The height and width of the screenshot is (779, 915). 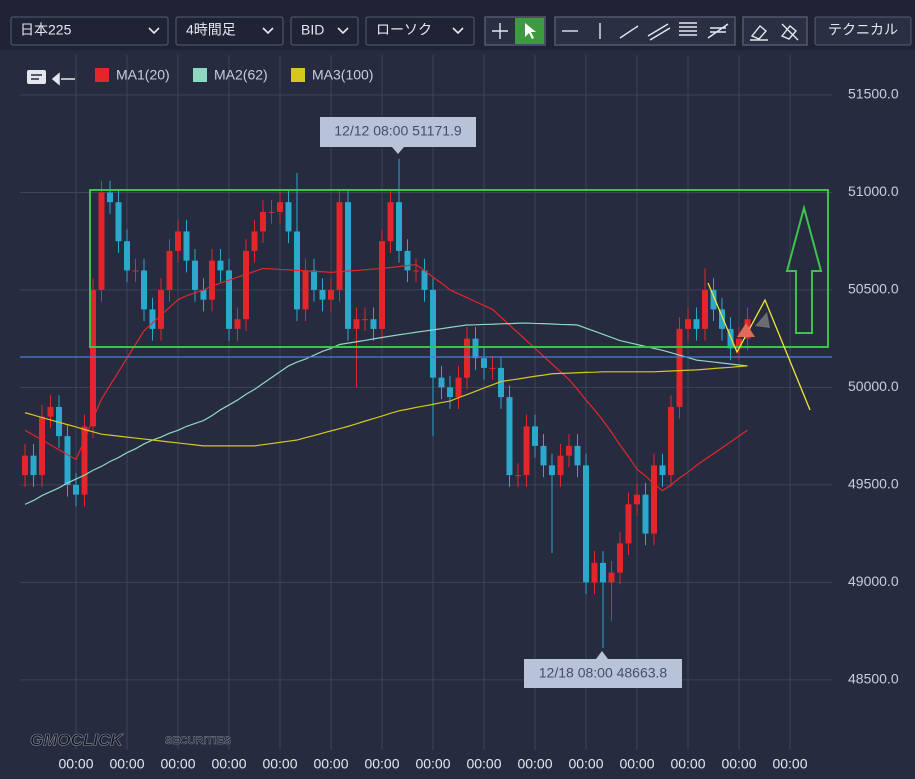 I want to click on draw-tools, so click(x=646, y=31).